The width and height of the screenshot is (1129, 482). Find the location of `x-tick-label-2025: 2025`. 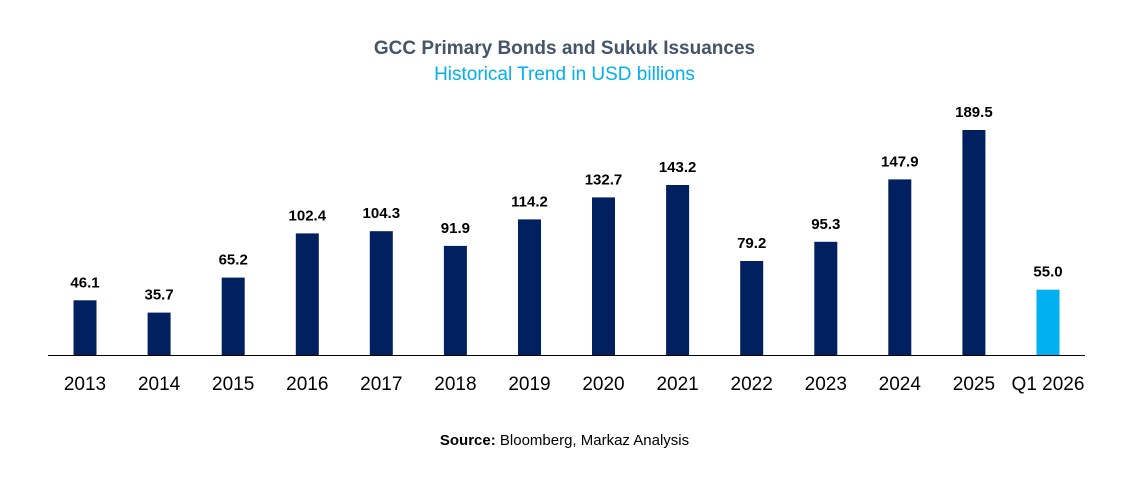

x-tick-label-2025: 2025 is located at coordinates (974, 384).